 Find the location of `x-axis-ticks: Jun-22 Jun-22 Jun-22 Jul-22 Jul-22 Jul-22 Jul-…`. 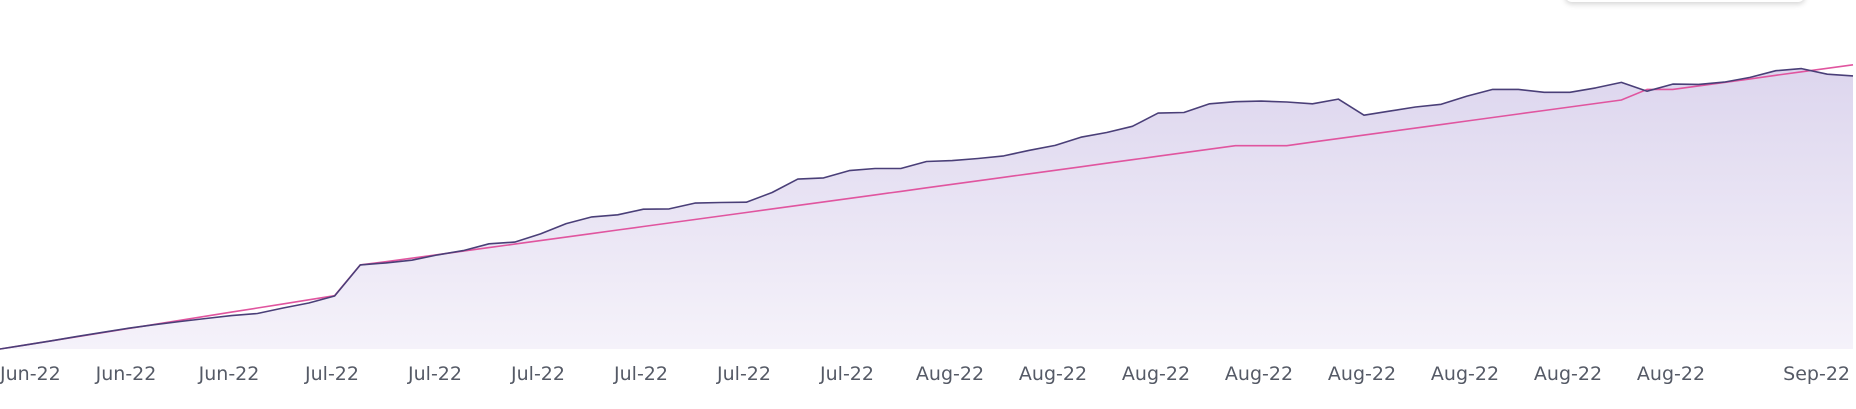

x-axis-ticks: Jun-22 Jun-22 Jun-22 Jul-22 Jul-22 Jul-22 Jul-… is located at coordinates (925, 374).